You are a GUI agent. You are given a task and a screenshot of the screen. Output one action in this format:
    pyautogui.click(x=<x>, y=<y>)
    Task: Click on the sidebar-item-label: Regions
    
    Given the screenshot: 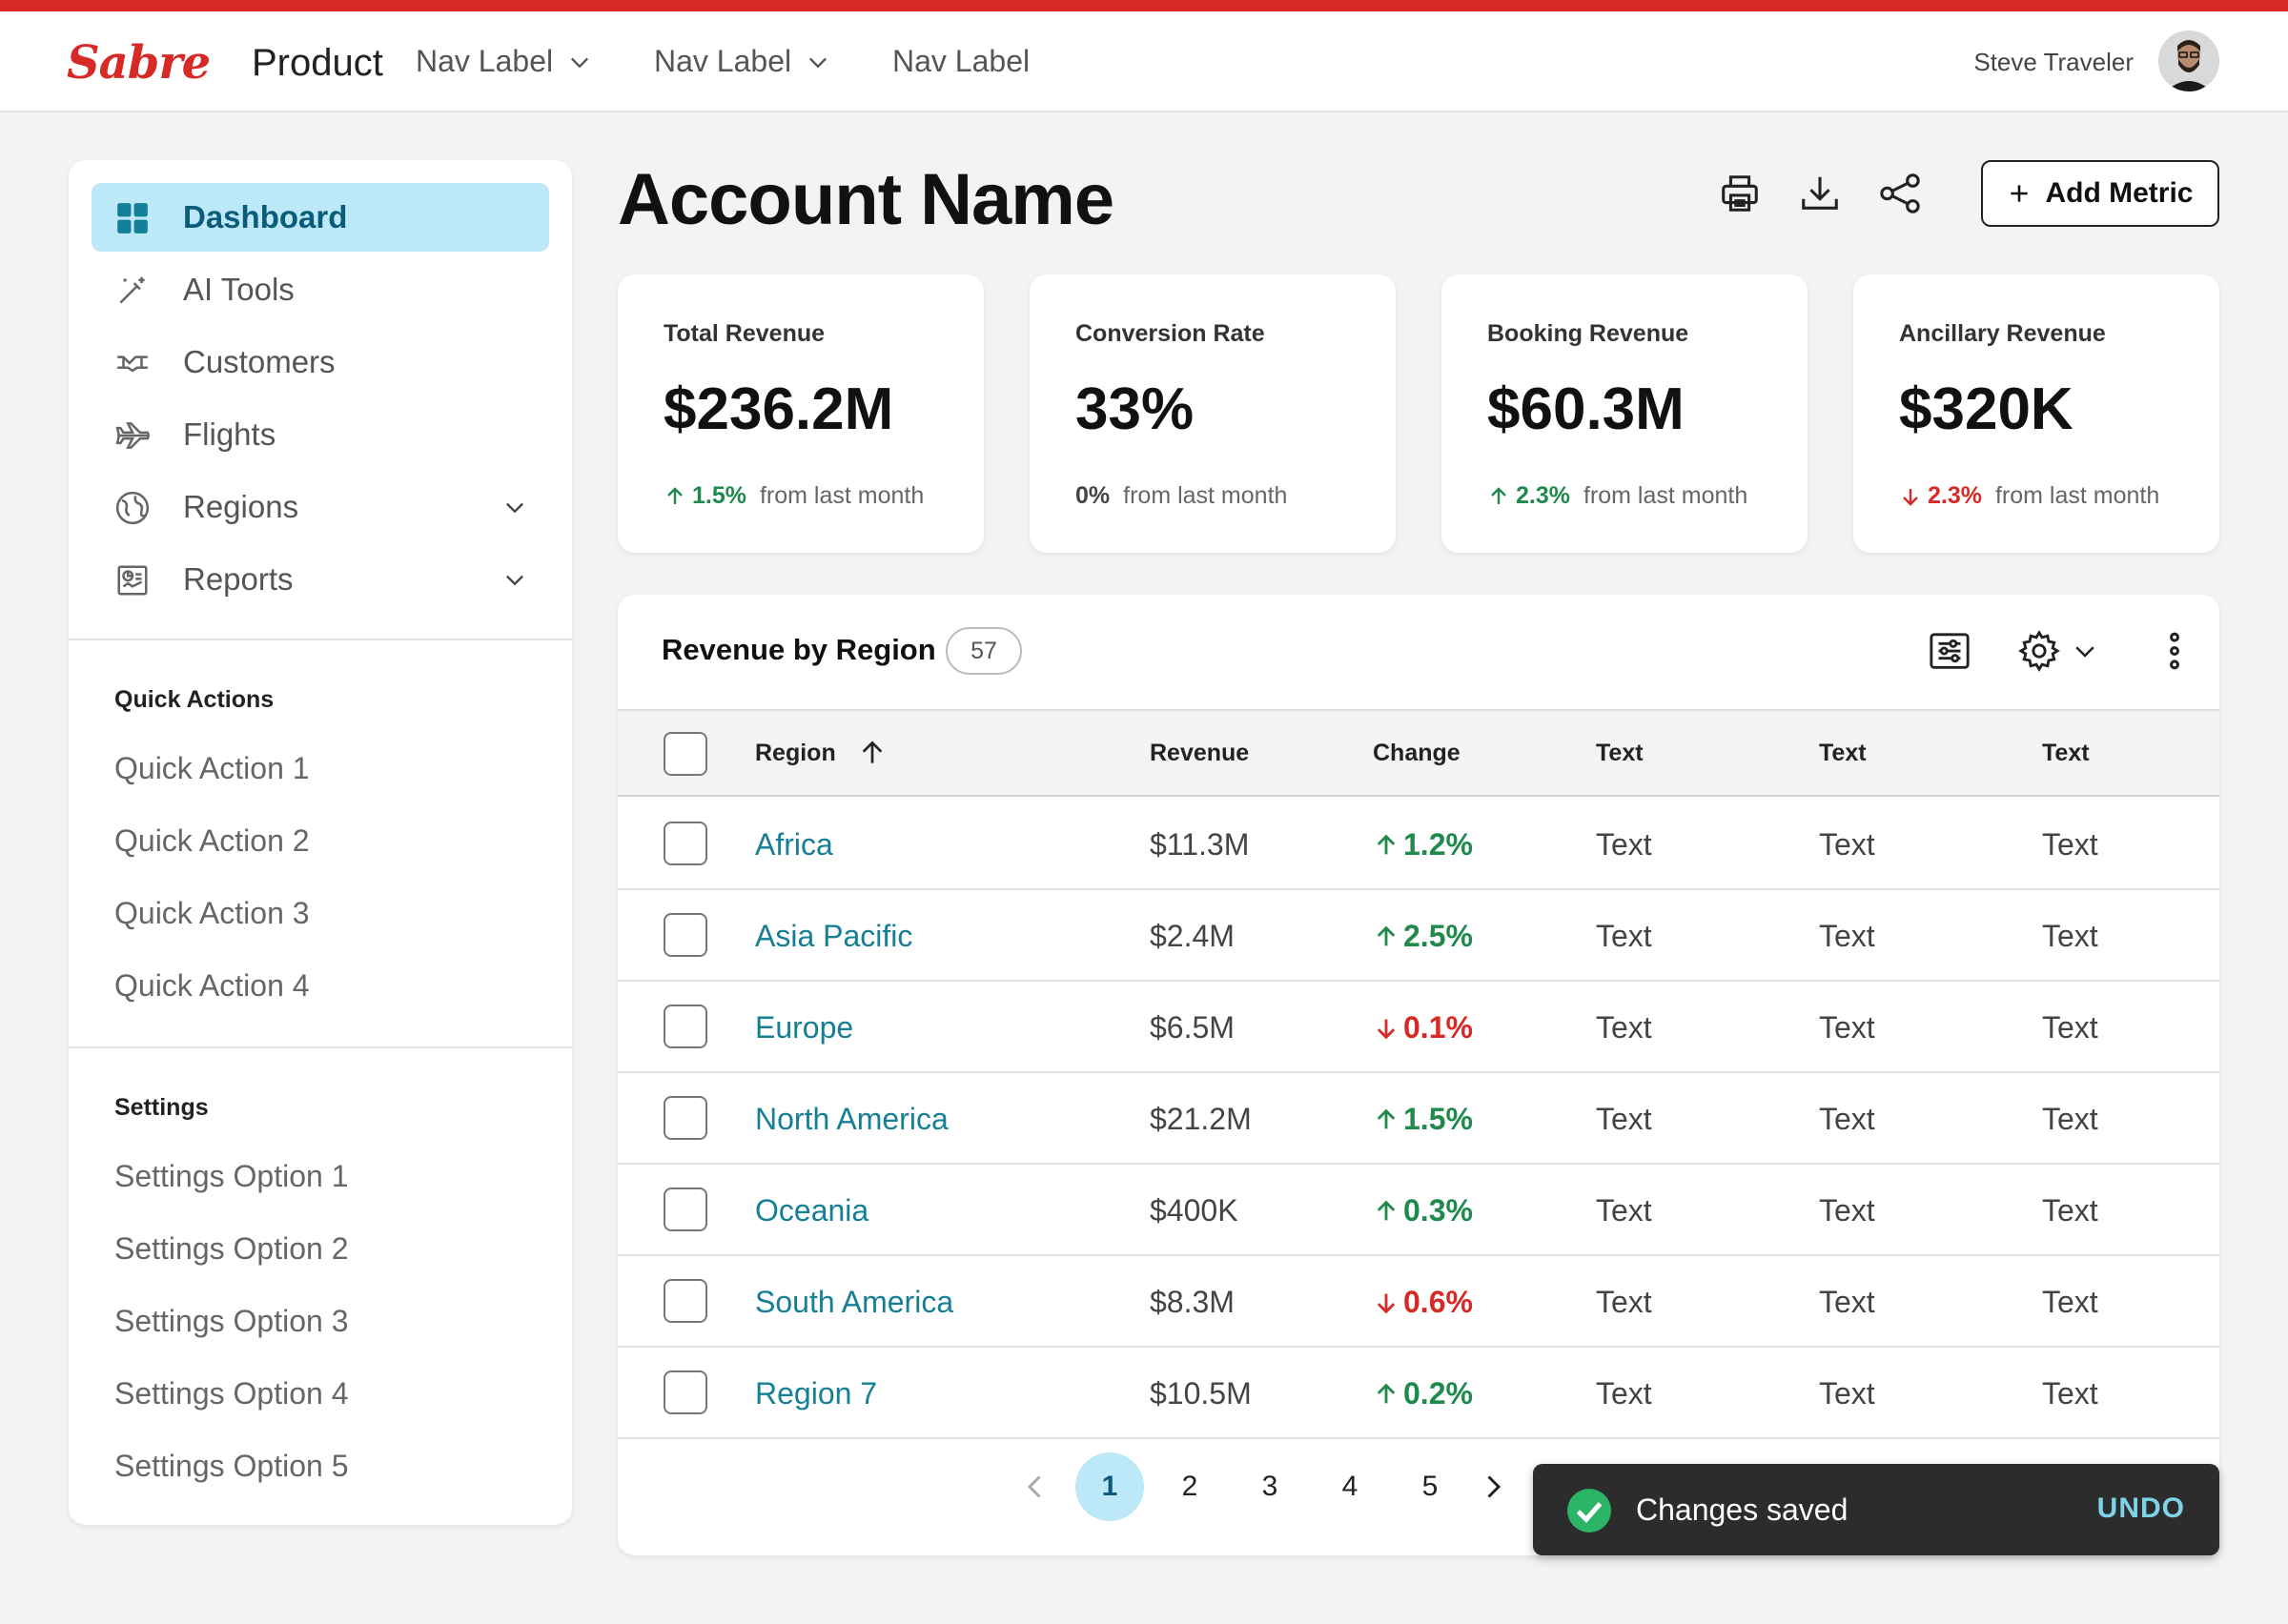 What is the action you would take?
    pyautogui.click(x=241, y=506)
    